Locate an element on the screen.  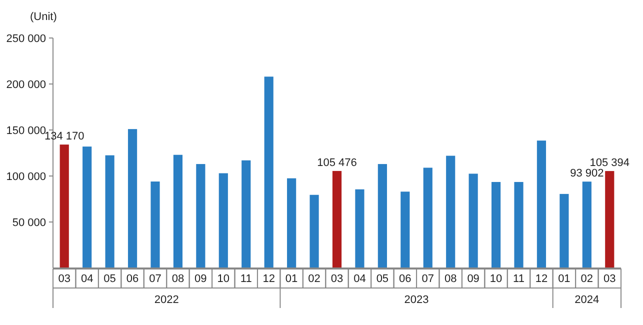
data-label: 134 170 is located at coordinates (64, 136).